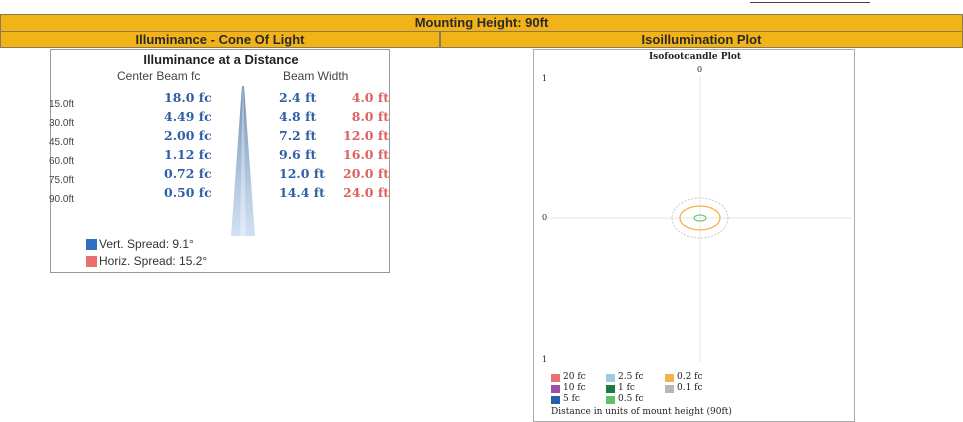 This screenshot has width=963, height=422. I want to click on horiz-beam-width: 8.0 ft, so click(370, 116).